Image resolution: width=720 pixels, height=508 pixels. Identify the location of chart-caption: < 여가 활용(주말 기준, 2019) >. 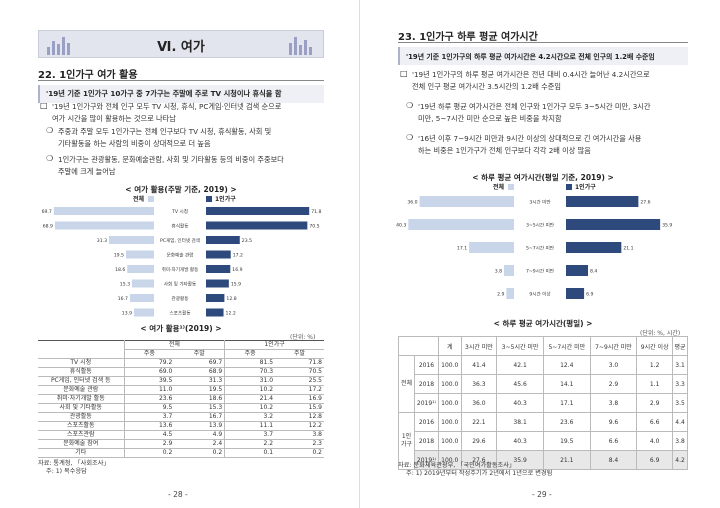
(181, 189).